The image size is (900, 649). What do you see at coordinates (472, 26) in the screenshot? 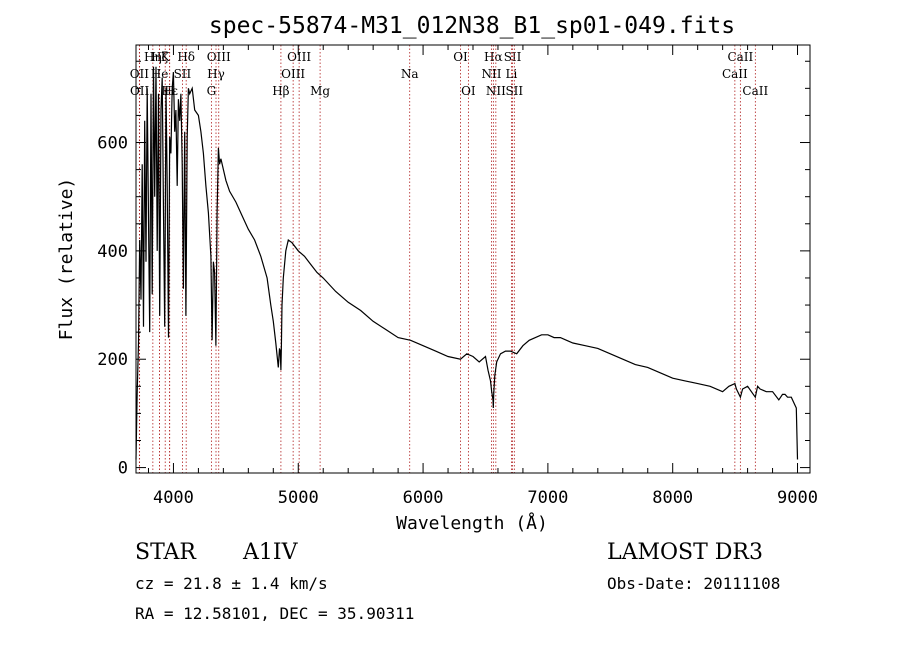
I see `chart-title: spec-55874-M31_012N38_B1_sp01-049.fits` at bounding box center [472, 26].